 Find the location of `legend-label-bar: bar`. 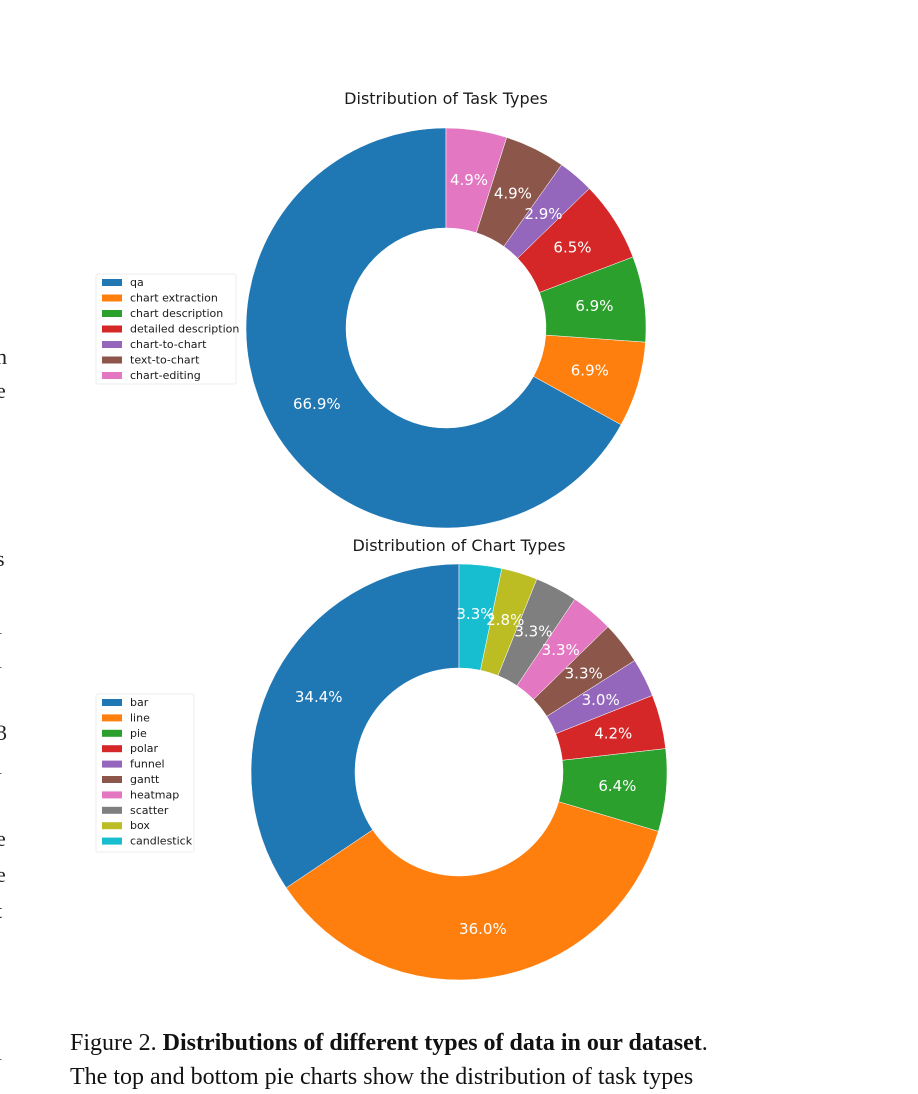

legend-label-bar: bar is located at coordinates (139, 702).